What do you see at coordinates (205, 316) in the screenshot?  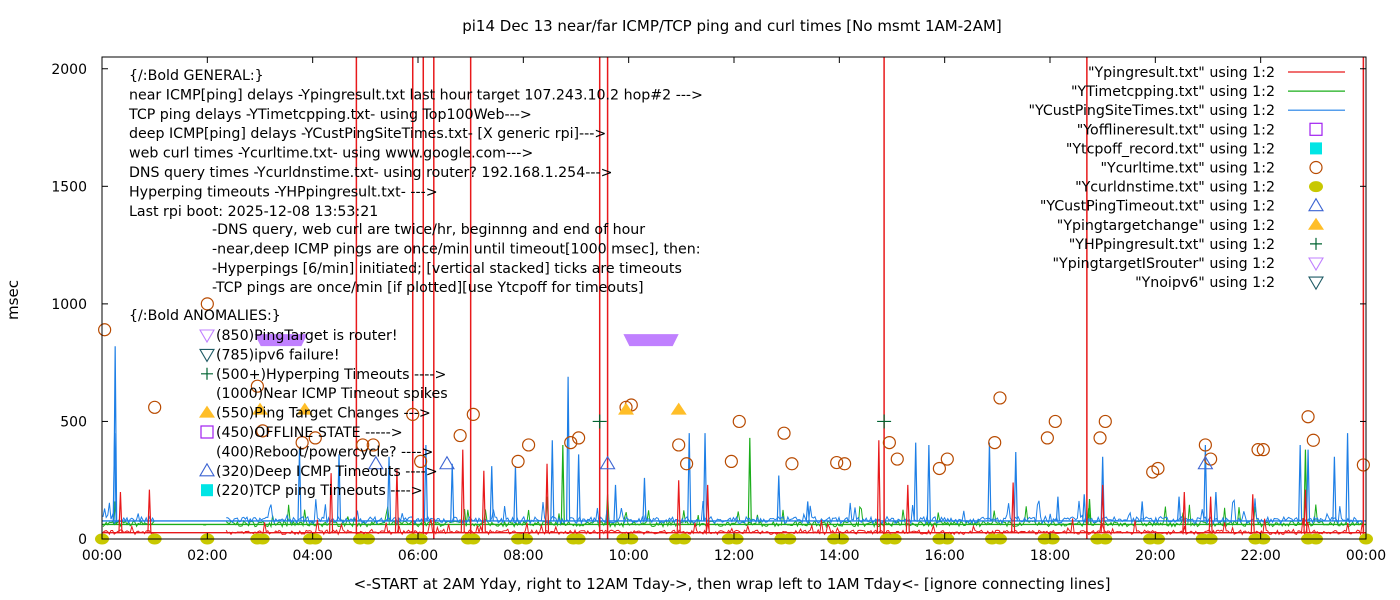 I see `anomalies-header: {/:Bold ANOMALIES:}` at bounding box center [205, 316].